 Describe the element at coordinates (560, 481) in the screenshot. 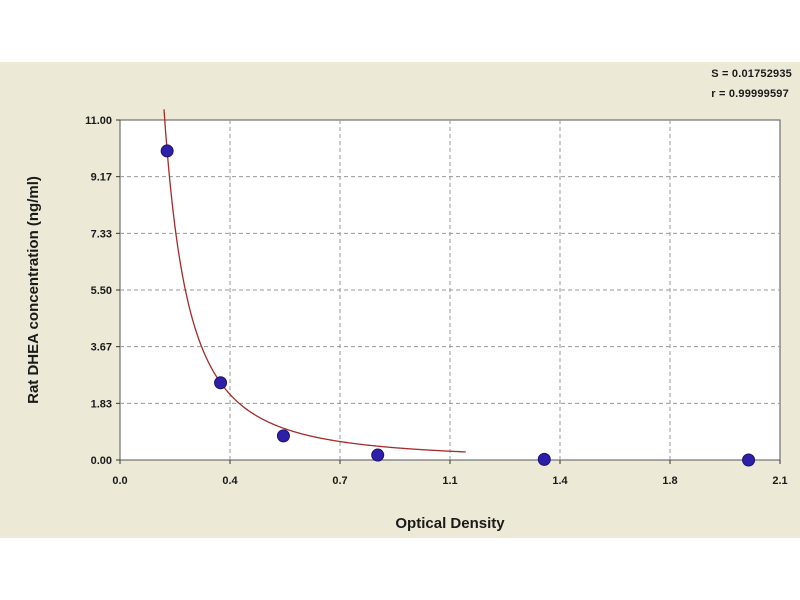

I see `x-tick-label: 1.4` at that location.